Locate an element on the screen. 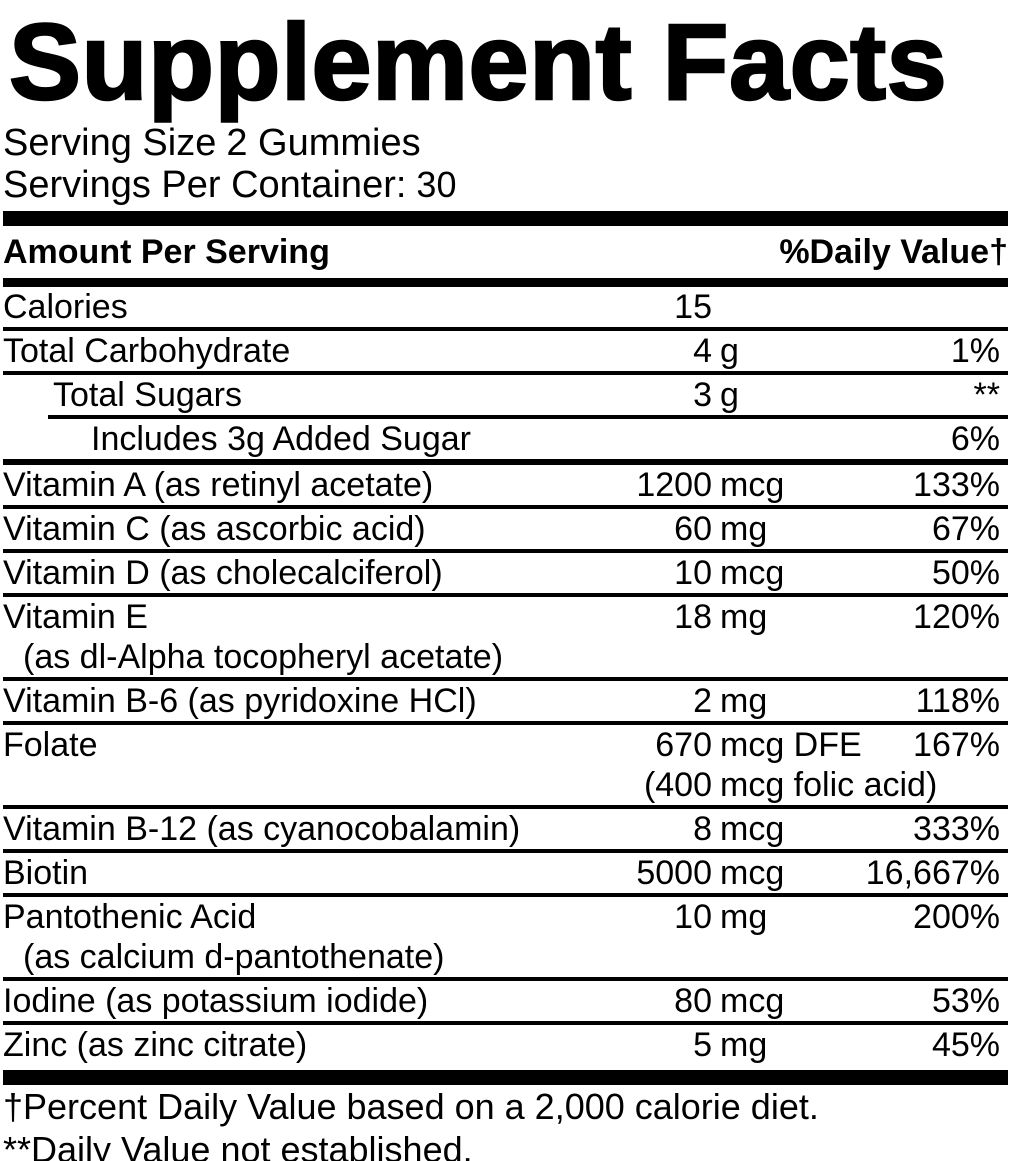 This screenshot has width=1021, height=1161. nutrient-name: Folate is located at coordinates (50, 745).